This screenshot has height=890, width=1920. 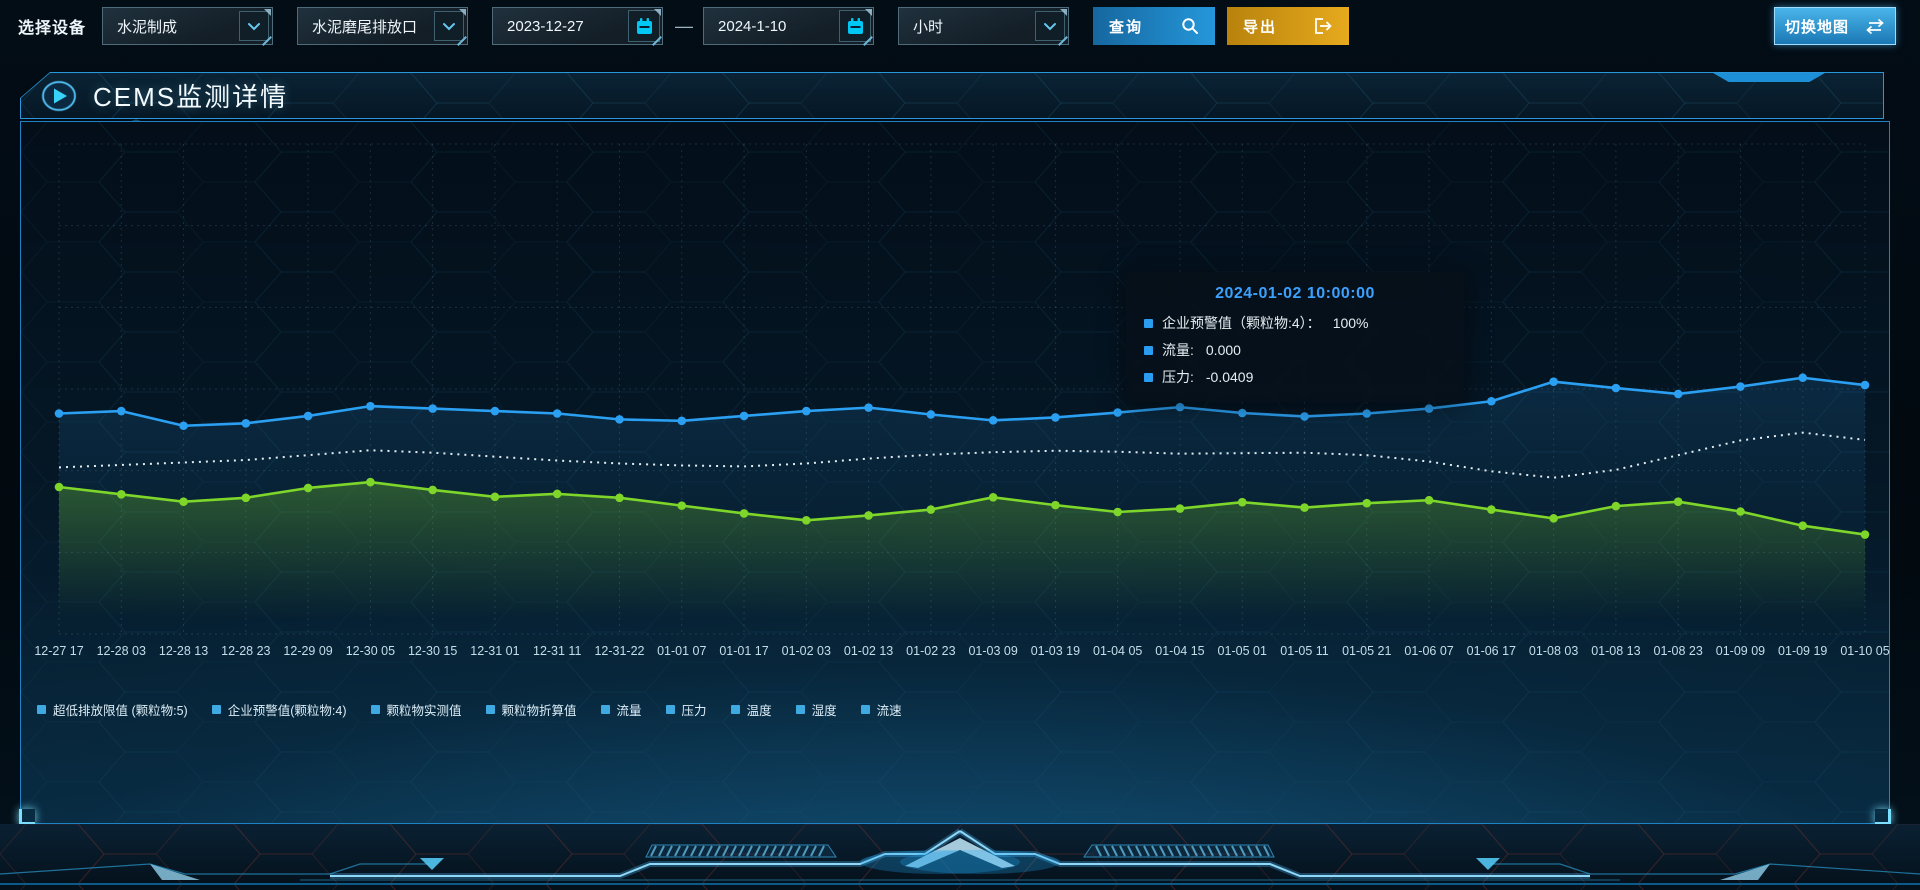 What do you see at coordinates (112, 709) in the screenshot?
I see `legend-item: 超低排放限值 (颗粒物:5)` at bounding box center [112, 709].